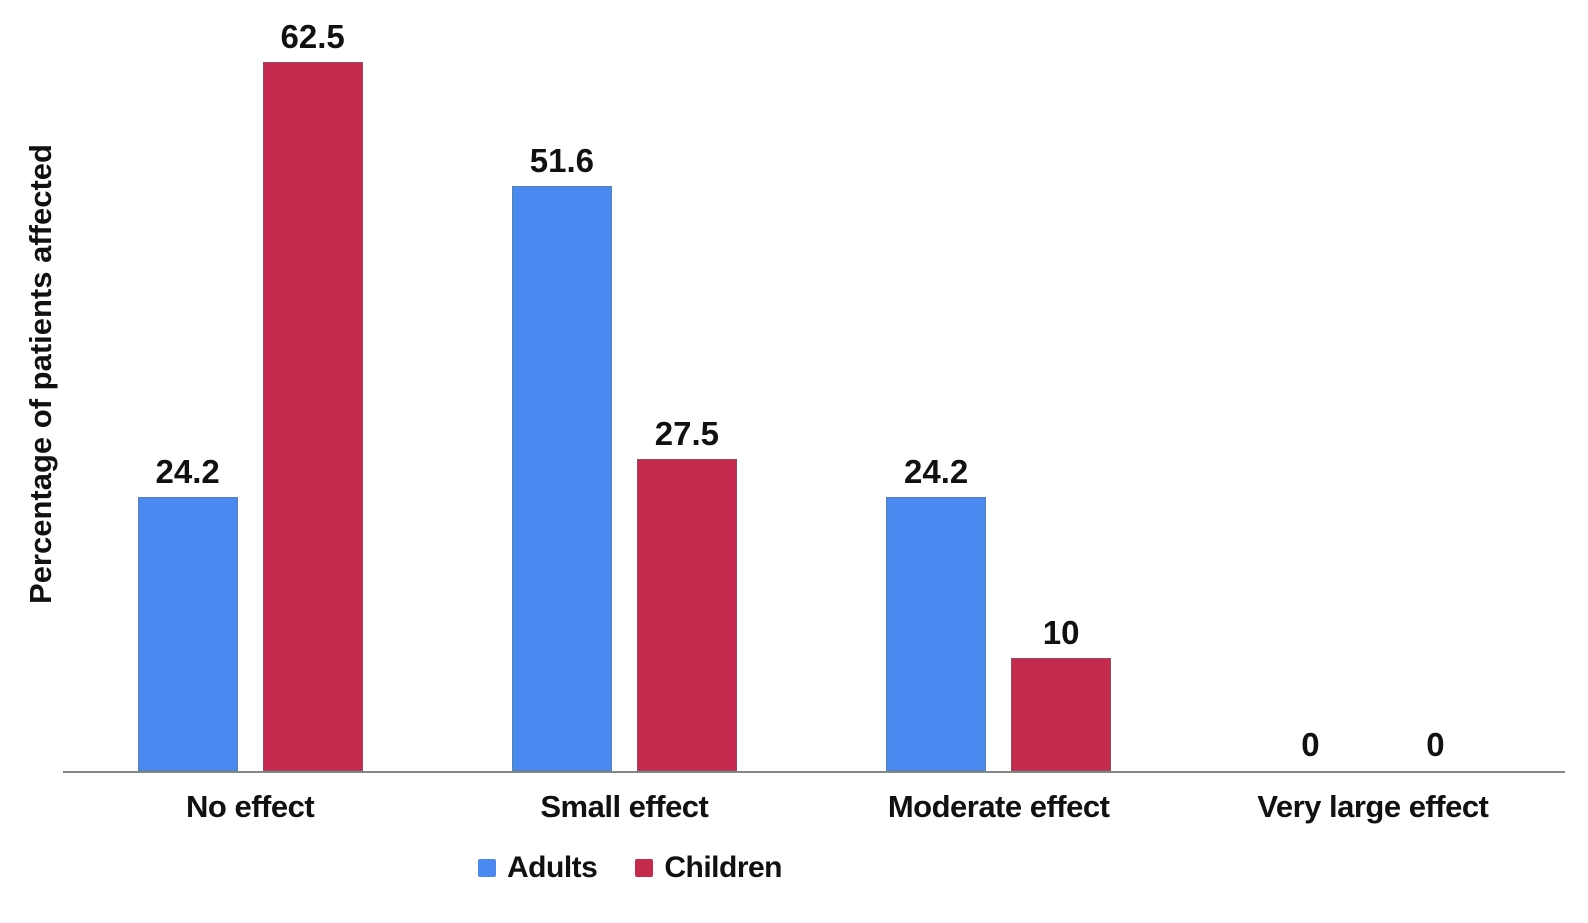  I want to click on value-label-adults-small-effect: 51.6, so click(561, 160).